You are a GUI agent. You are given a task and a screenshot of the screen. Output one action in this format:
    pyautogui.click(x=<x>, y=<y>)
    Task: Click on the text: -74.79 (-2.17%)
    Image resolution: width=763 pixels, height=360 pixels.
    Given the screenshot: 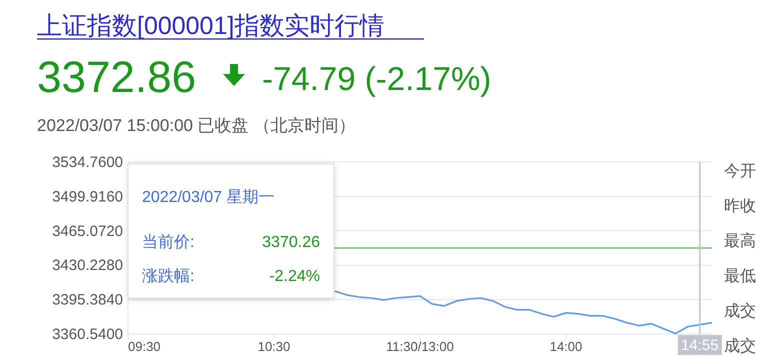 What is the action you would take?
    pyautogui.click(x=377, y=78)
    